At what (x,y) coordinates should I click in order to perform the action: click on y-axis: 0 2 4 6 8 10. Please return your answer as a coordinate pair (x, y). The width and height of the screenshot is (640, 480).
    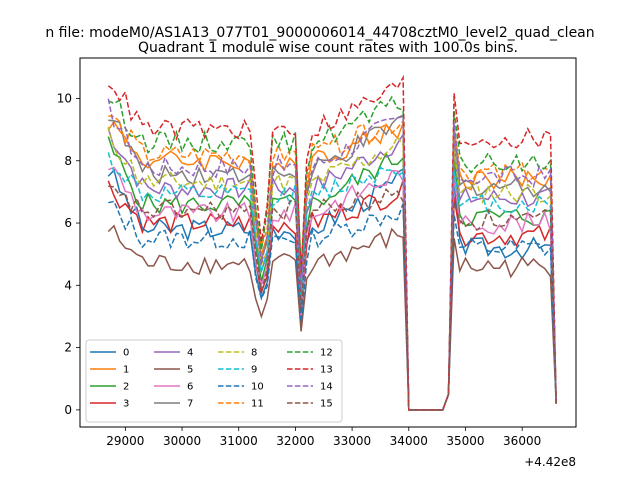
    Looking at the image, I should click on (68, 254).